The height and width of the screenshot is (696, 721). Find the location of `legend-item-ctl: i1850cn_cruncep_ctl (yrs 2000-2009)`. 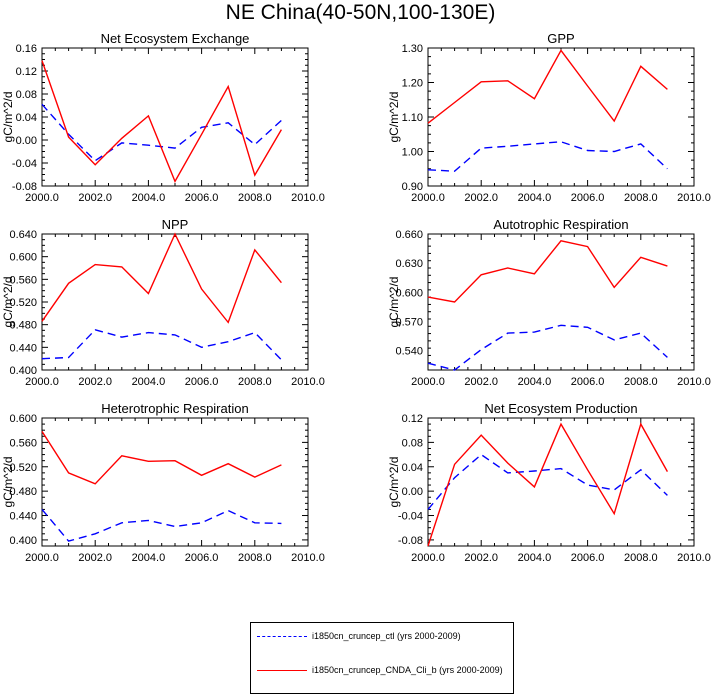

legend-item-ctl: i1850cn_cruncep_ctl (yrs 2000-2009) is located at coordinates (382, 637).